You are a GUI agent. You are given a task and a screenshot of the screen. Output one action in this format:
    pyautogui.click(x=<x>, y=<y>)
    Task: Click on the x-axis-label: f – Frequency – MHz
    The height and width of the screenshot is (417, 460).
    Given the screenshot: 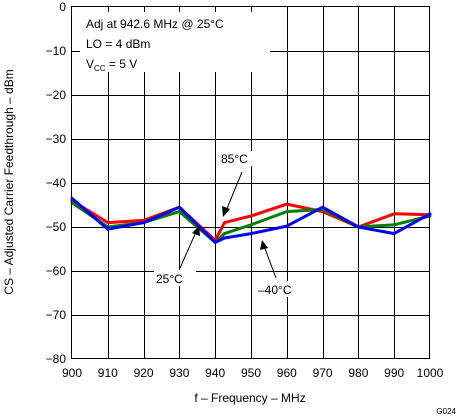 What is the action you would take?
    pyautogui.click(x=249, y=398)
    